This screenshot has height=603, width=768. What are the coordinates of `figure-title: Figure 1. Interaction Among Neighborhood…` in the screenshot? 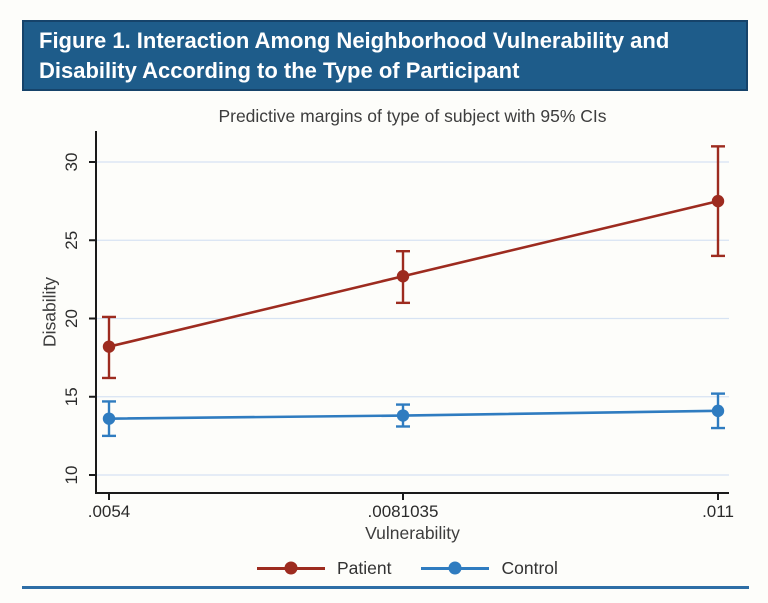 It's located at (354, 55).